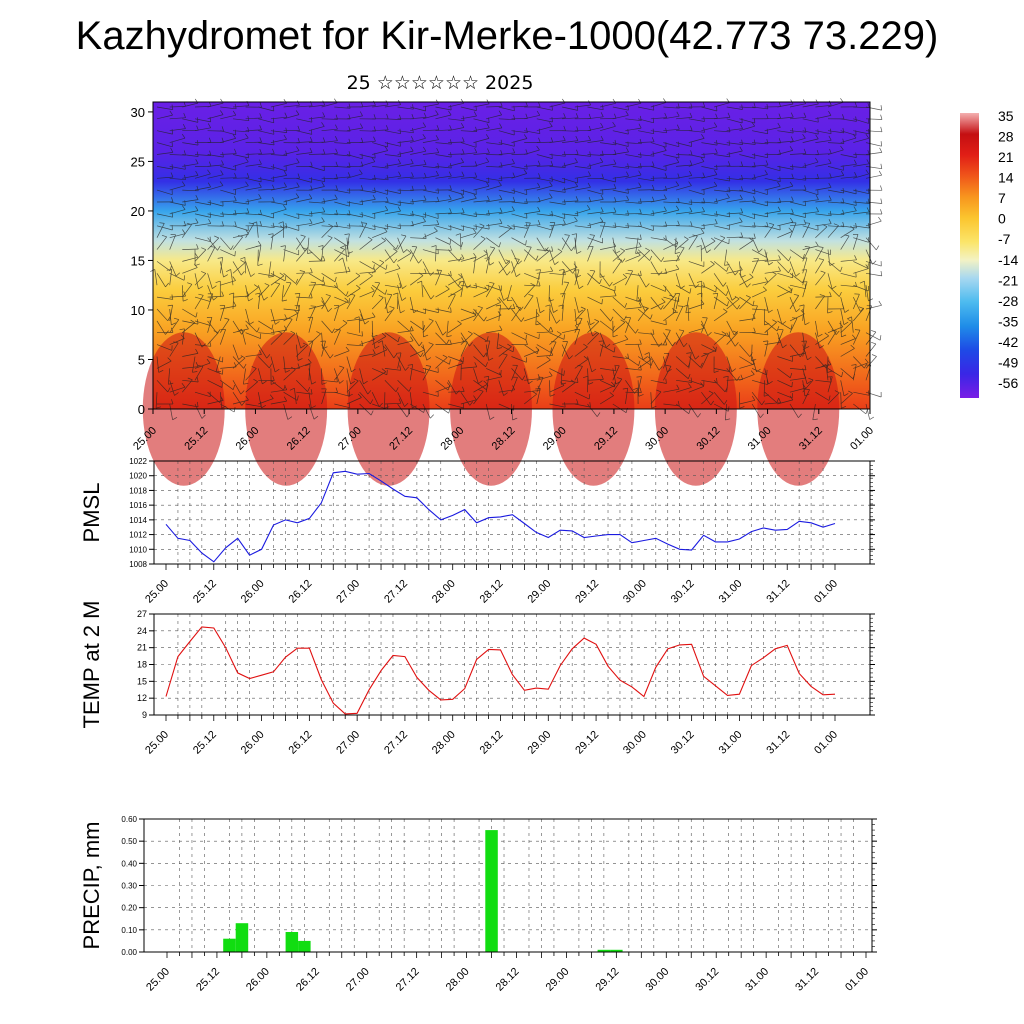  What do you see at coordinates (157, 592) in the screenshot?
I see `x-tick-label: 25.00` at bounding box center [157, 592].